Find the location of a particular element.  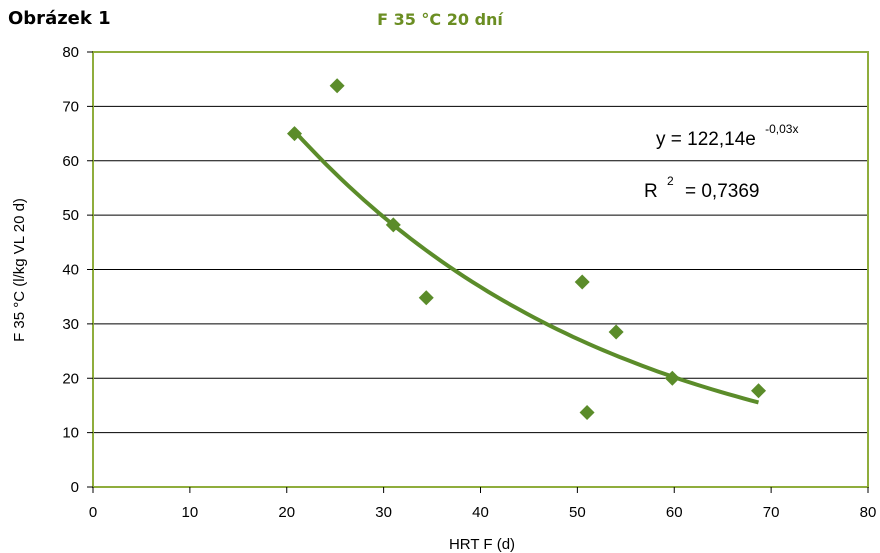

x-tick-label: 10 is located at coordinates (190, 512).